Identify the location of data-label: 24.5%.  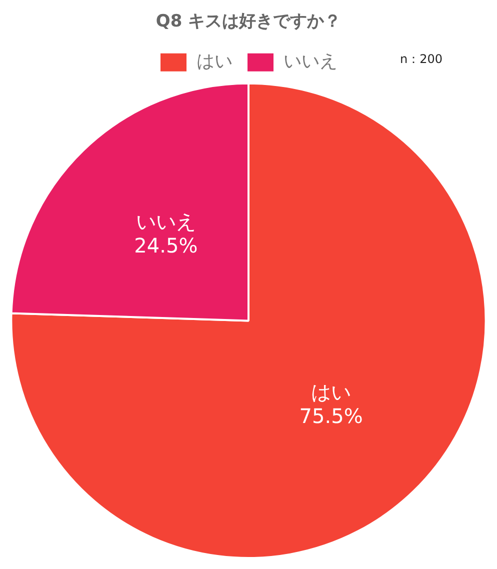
(166, 246).